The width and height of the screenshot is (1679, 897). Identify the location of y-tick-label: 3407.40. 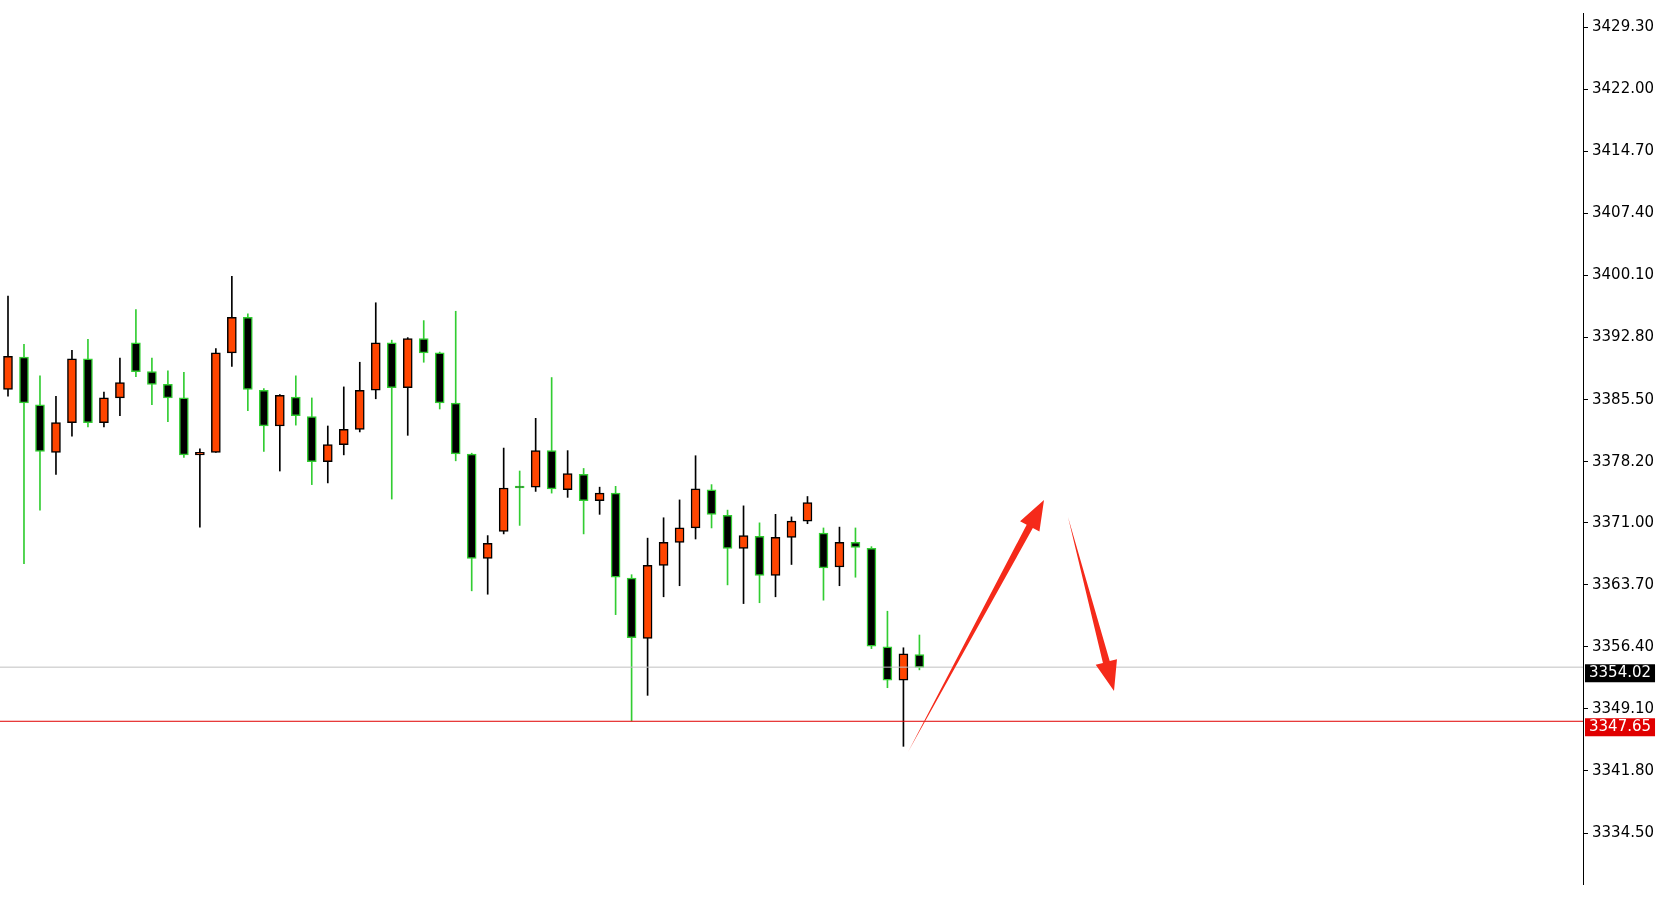
(1623, 212).